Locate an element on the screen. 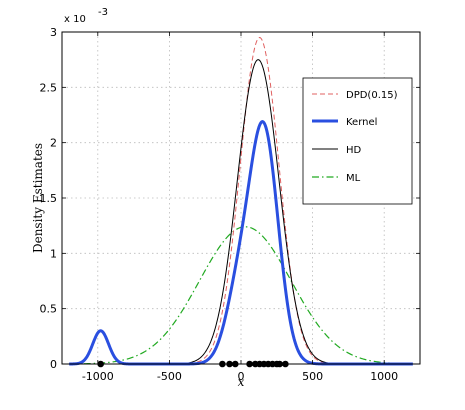  y-tick-label: 1.5 is located at coordinates (49, 198).